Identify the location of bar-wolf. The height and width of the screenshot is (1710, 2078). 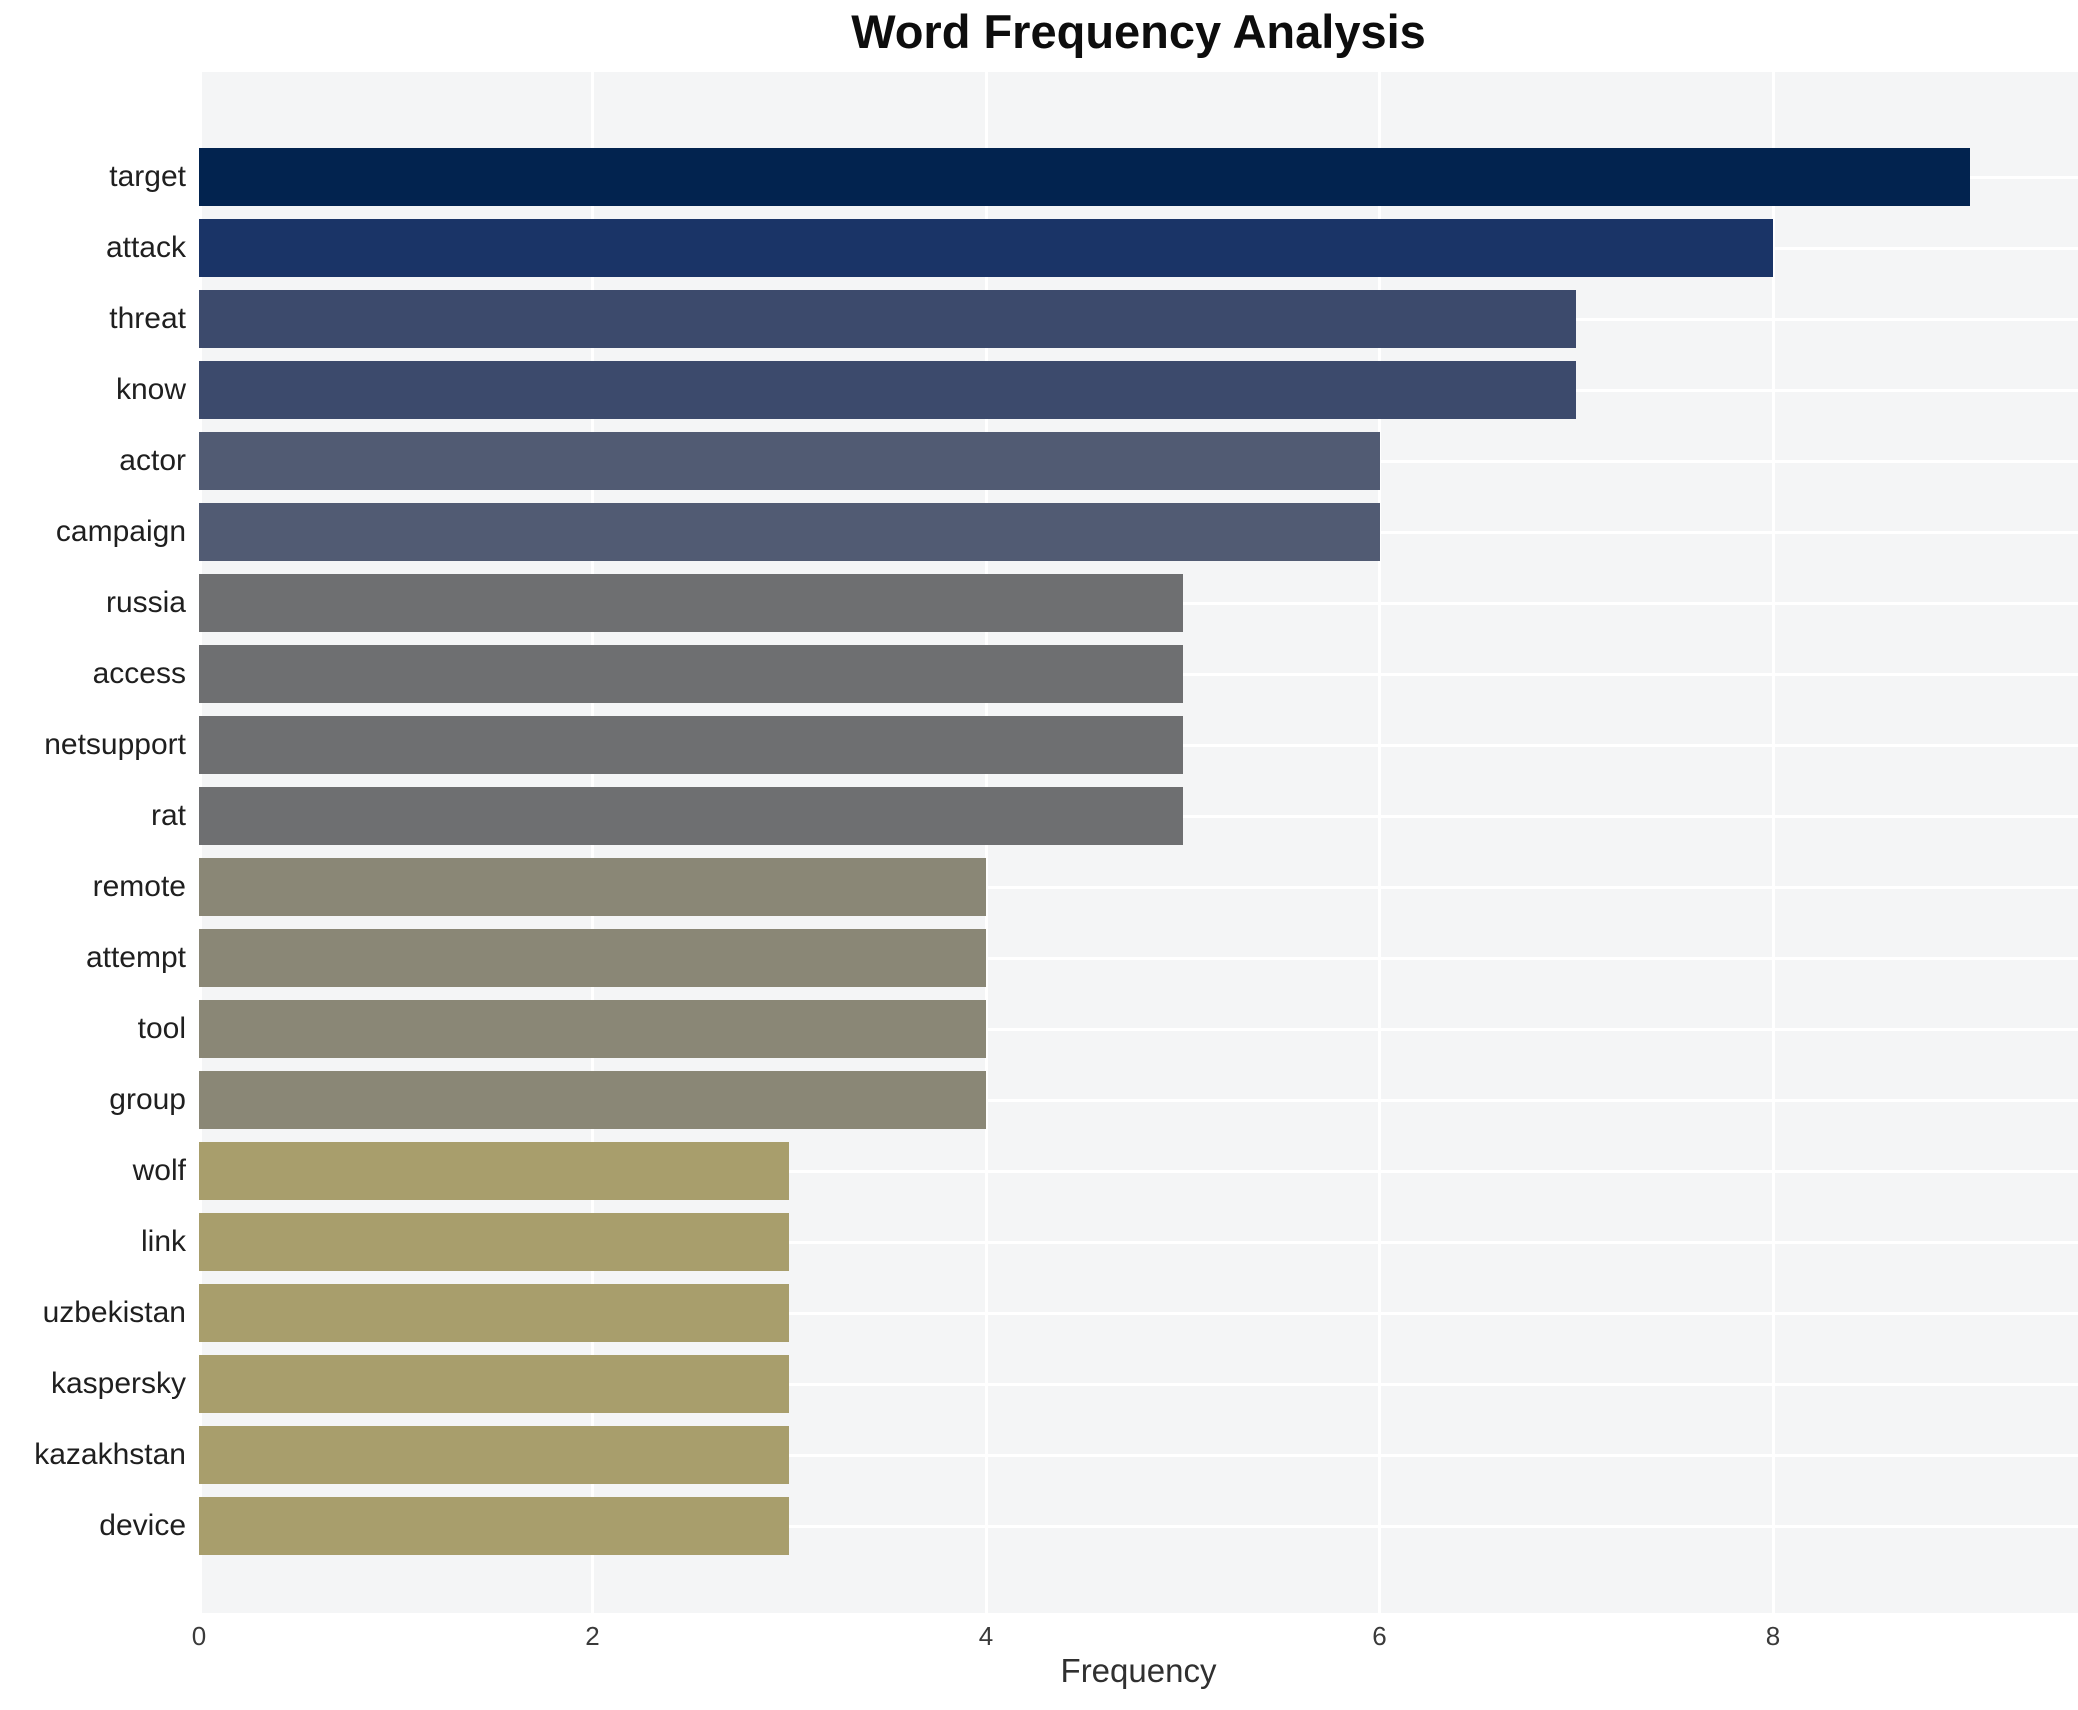
(494, 1171).